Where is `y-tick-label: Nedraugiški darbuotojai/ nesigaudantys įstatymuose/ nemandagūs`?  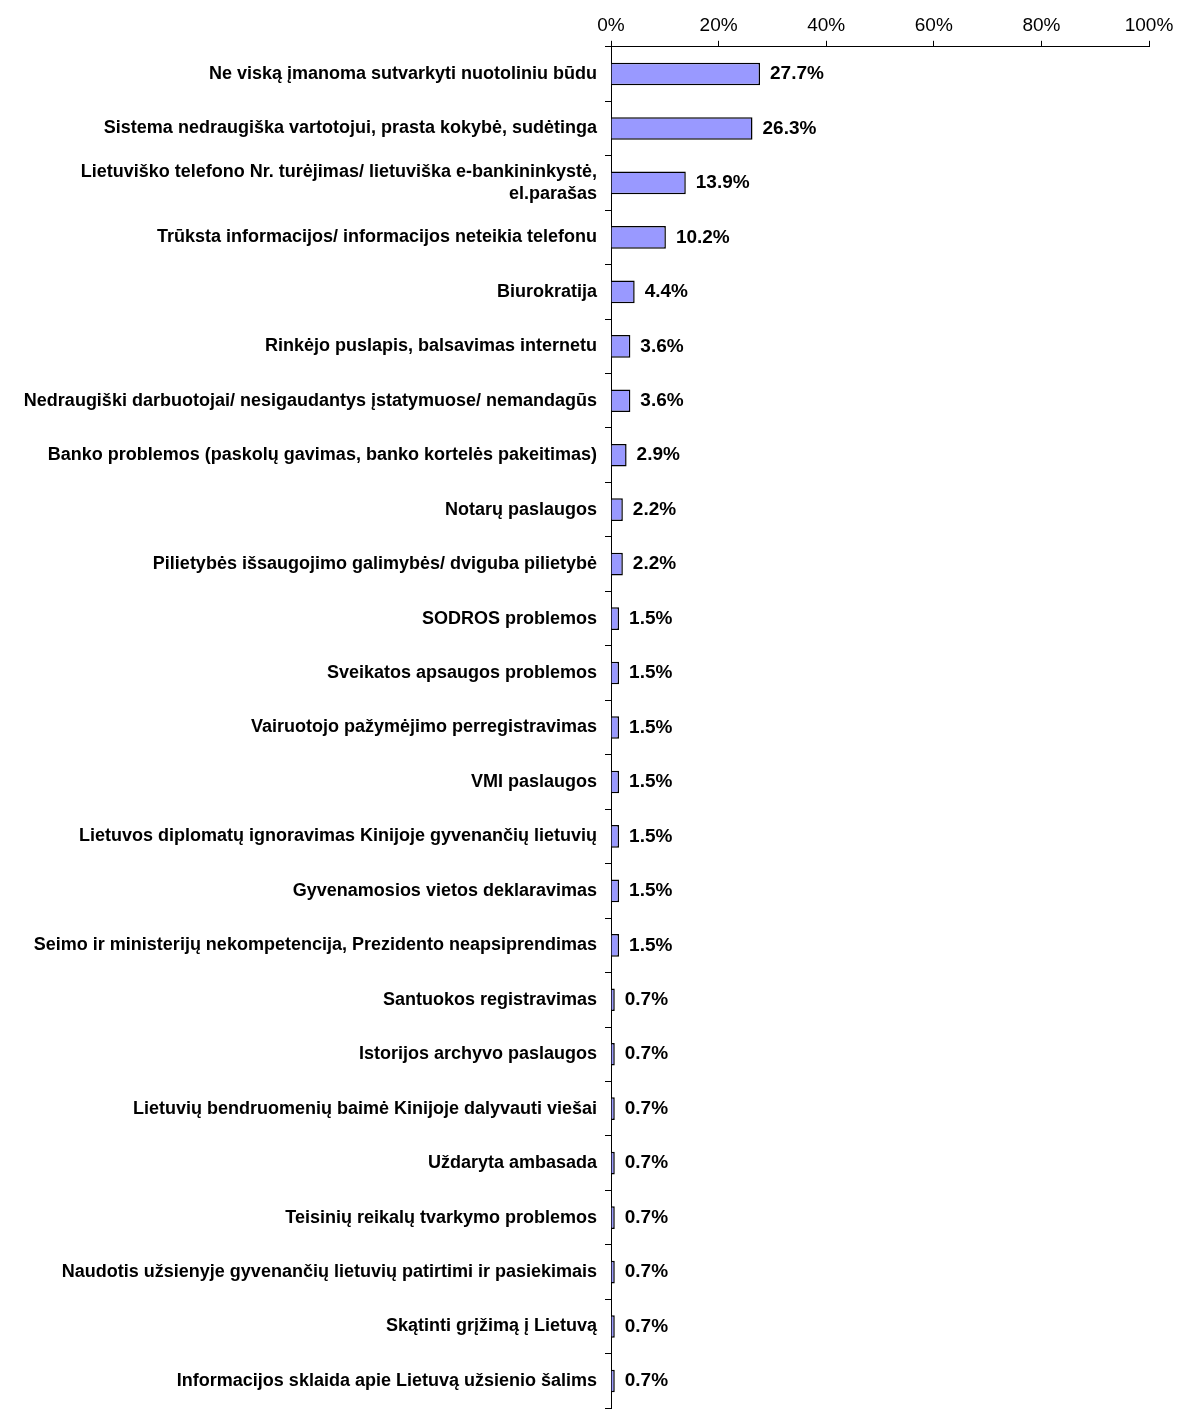 y-tick-label: Nedraugiški darbuotojai/ nesigaudantys įstatymuose/ nemandagūs is located at coordinates (310, 399).